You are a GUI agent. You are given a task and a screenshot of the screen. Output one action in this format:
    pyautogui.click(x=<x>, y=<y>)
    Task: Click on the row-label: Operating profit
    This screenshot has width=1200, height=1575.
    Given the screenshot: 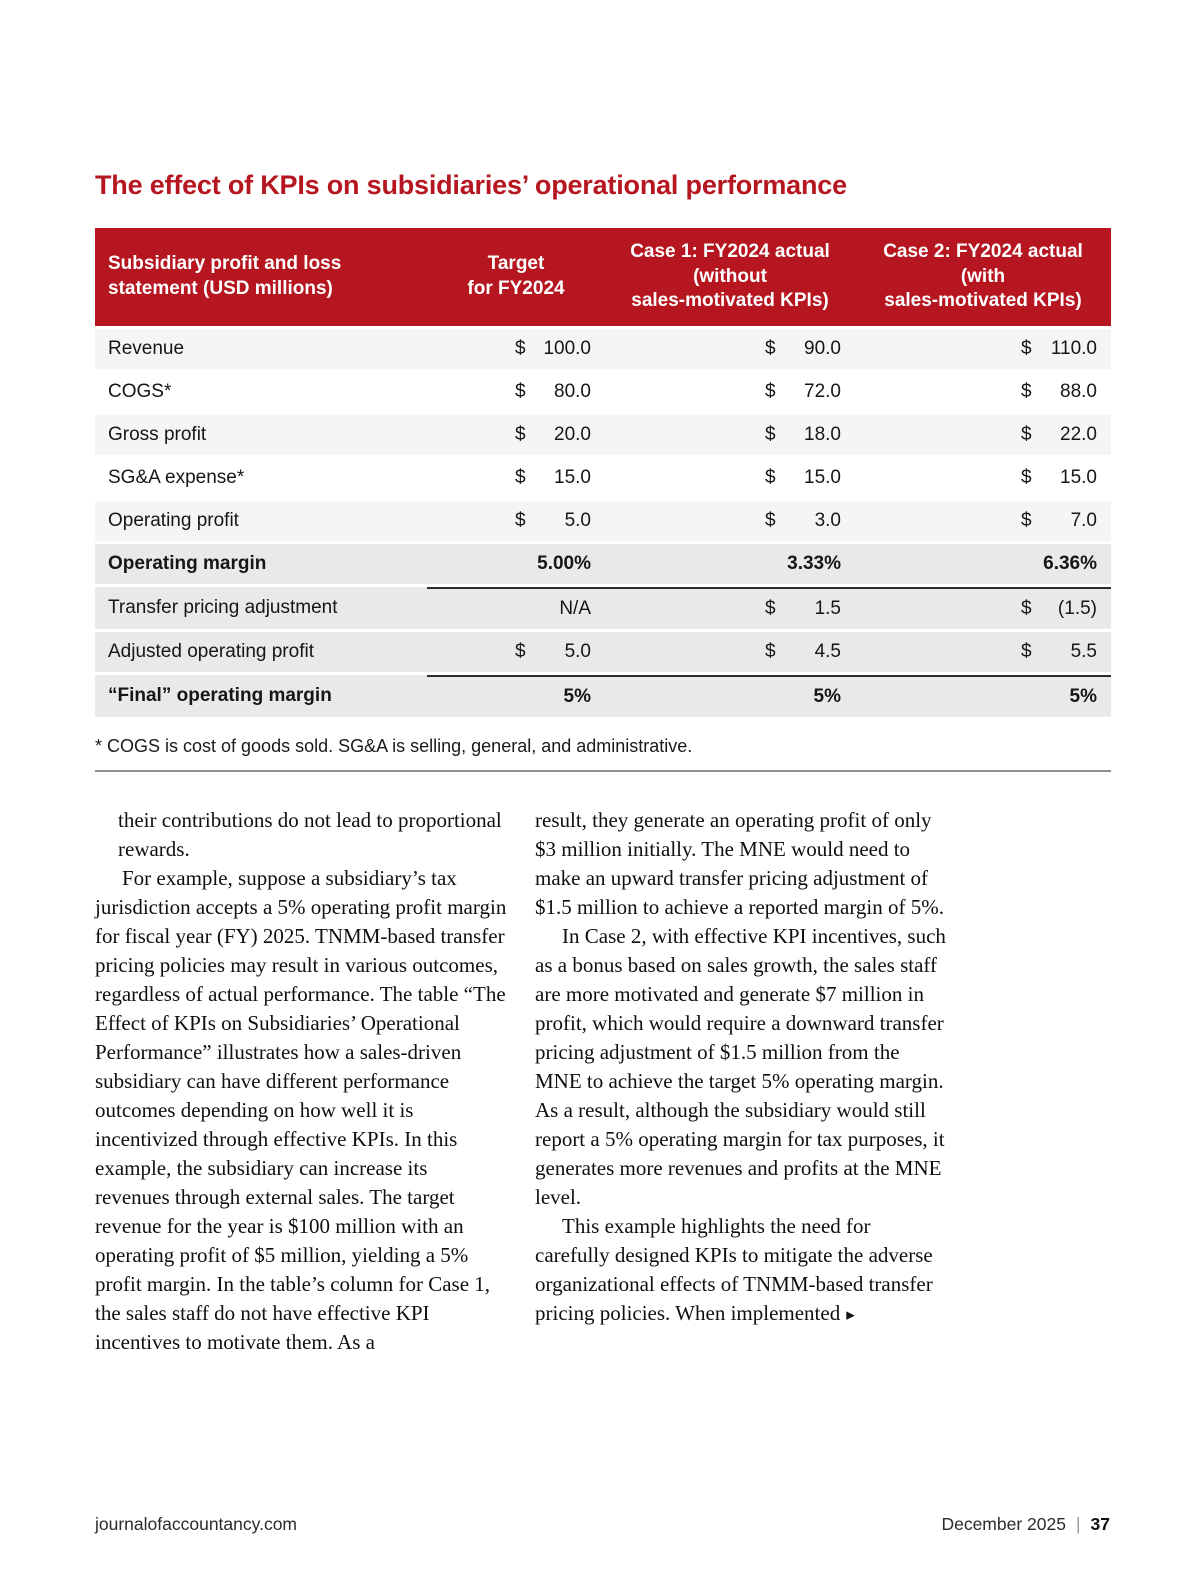 What is the action you would take?
    pyautogui.click(x=261, y=521)
    